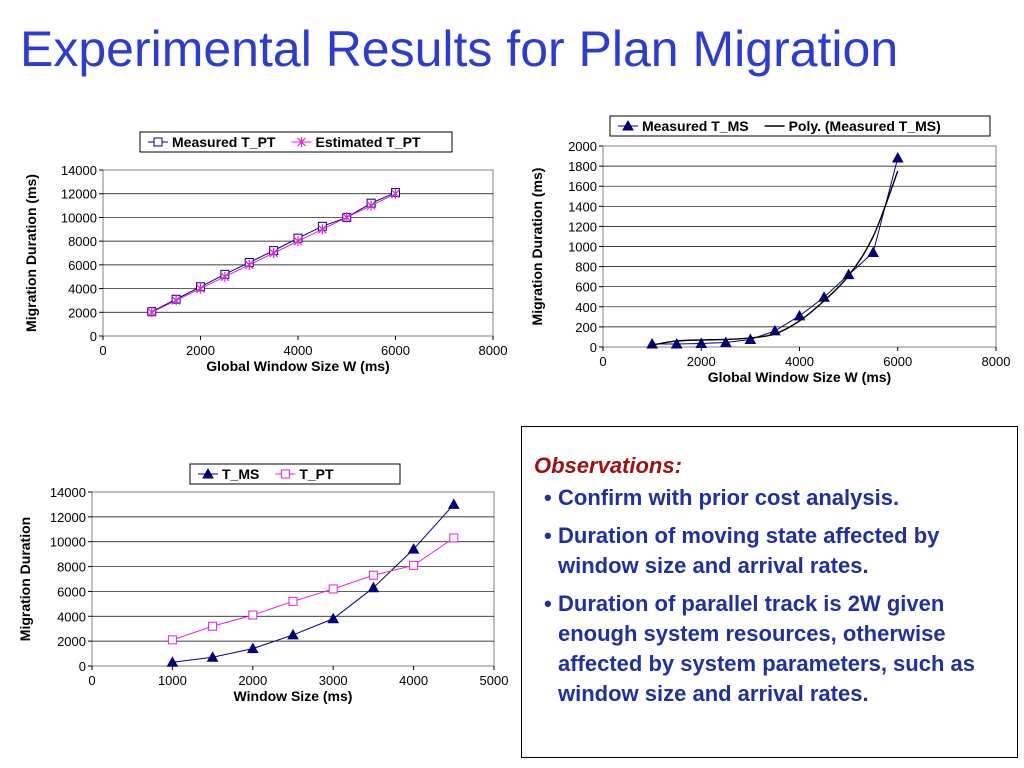 The width and height of the screenshot is (1024, 768). What do you see at coordinates (296, 142) in the screenshot?
I see `legend: Measured T_PT Estimated T_PT` at bounding box center [296, 142].